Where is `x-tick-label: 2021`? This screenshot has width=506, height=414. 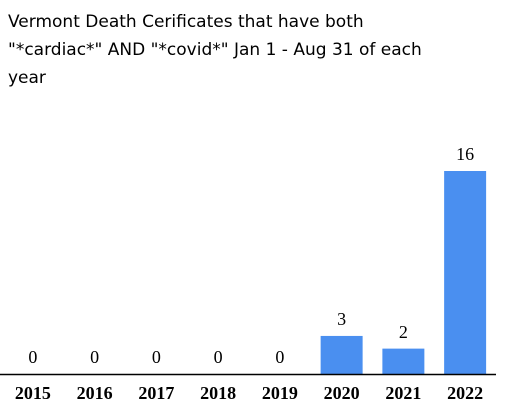
x-tick-label: 2021 is located at coordinates (403, 393).